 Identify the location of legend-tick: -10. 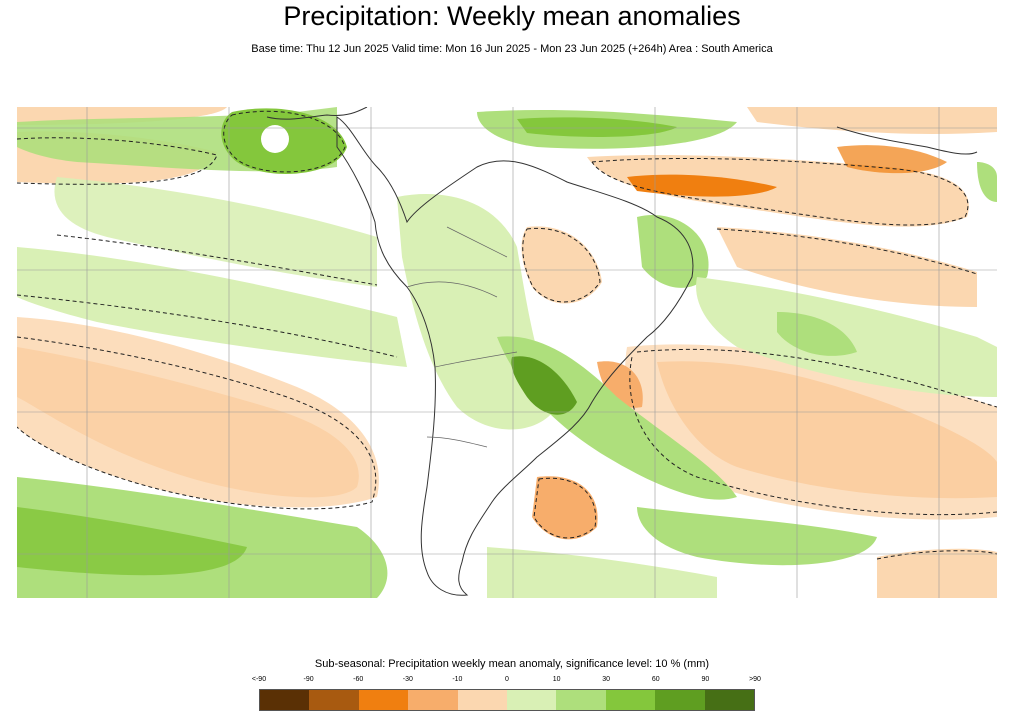
(457, 679).